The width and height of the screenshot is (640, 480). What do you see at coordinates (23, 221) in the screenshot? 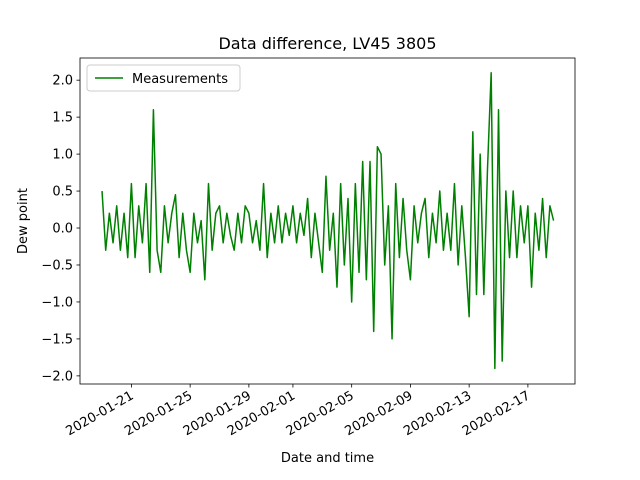
I see `y-axis-label: Dew point` at bounding box center [23, 221].